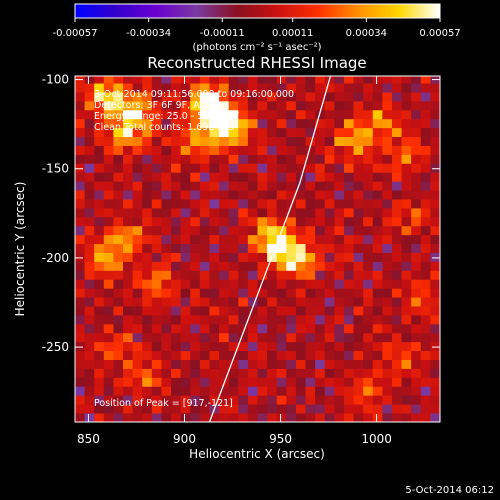  I want to click on colorbar-units: (photons cm⁻² s⁻¹ asec⁻²), so click(256, 47).